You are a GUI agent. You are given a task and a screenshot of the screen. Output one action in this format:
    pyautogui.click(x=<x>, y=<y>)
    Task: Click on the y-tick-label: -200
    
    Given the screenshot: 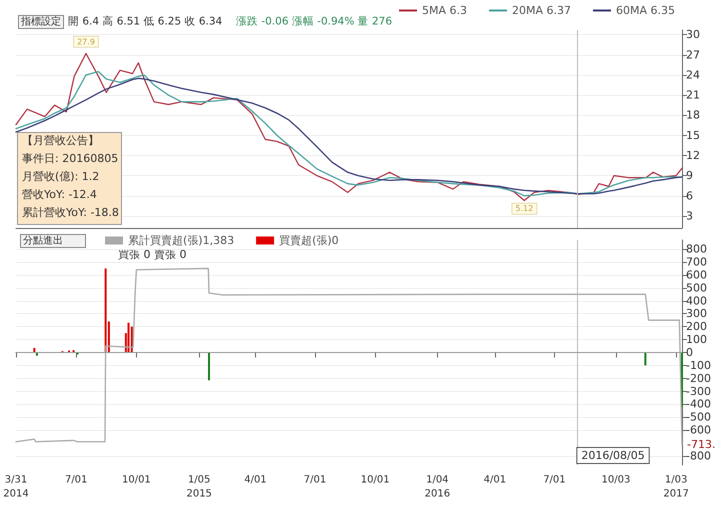 What is the action you would take?
    pyautogui.click(x=698, y=378)
    